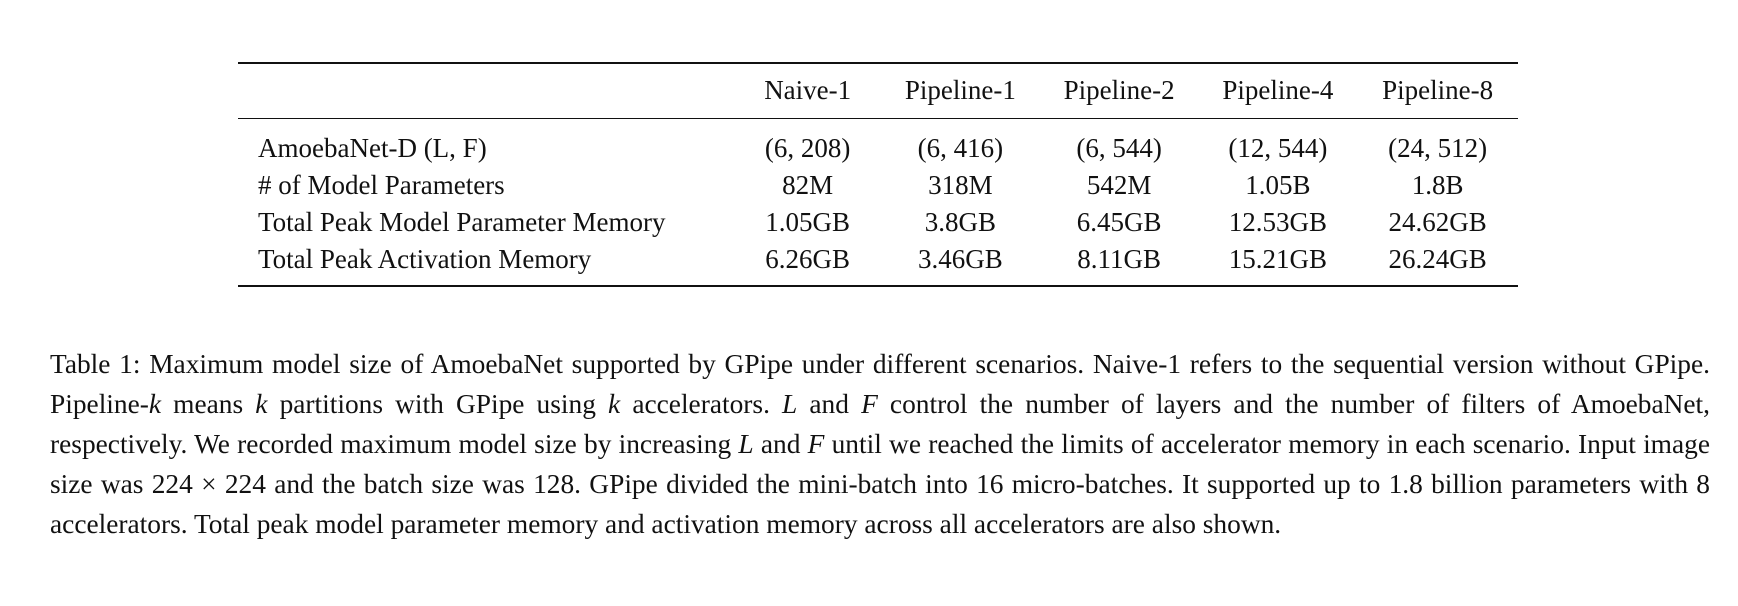 The image size is (1738, 606). Describe the element at coordinates (1119, 222) in the screenshot. I see `table-cell: 6.45GB` at that location.